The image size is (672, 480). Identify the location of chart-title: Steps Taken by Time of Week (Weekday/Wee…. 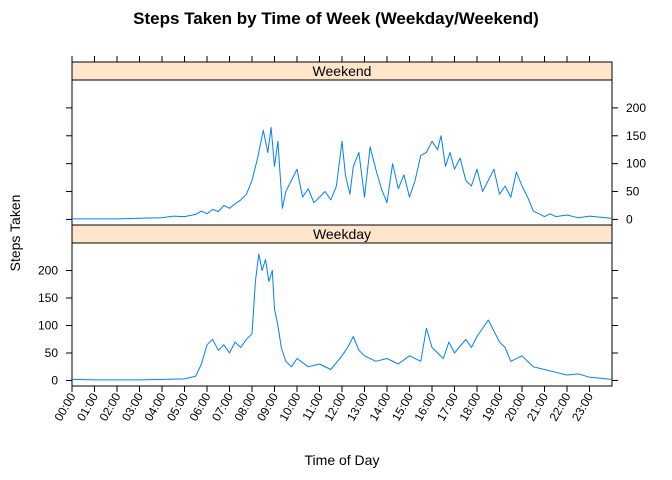
(336, 18).